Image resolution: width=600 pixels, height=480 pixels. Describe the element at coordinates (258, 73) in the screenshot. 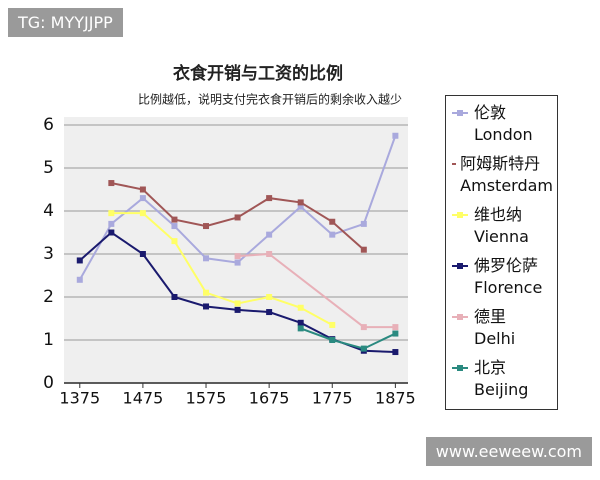

I see `chart-title: 衣食开销与工资的比例` at that location.